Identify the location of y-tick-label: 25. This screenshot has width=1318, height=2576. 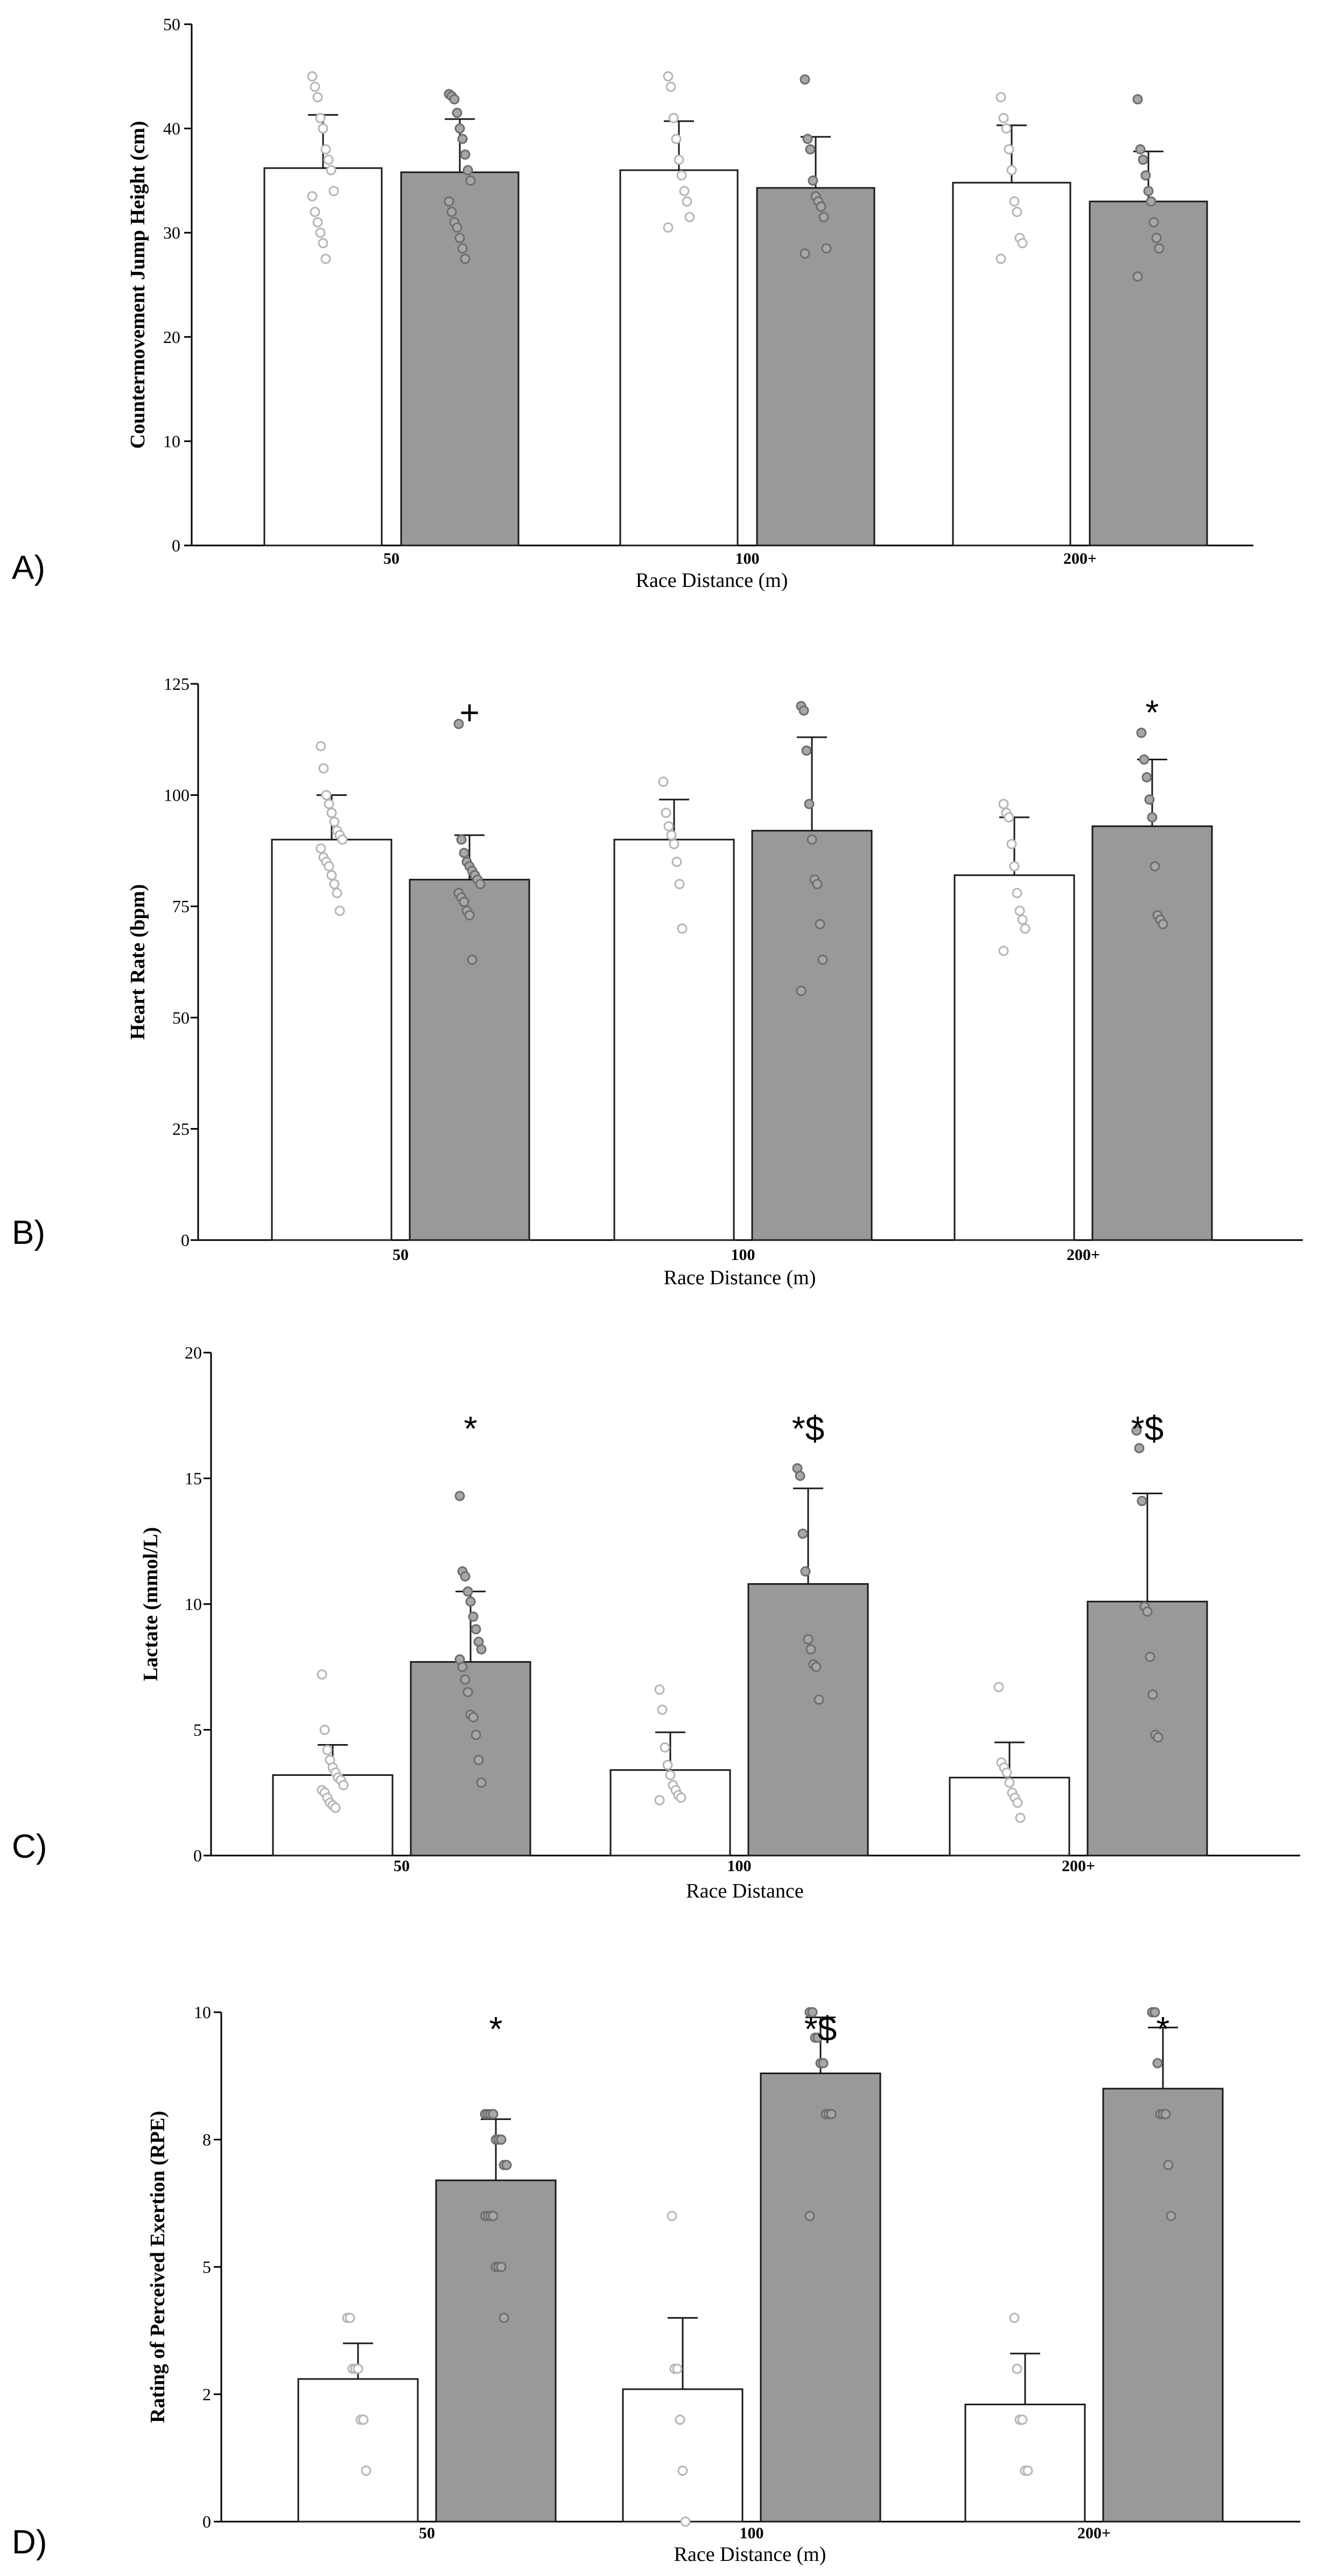
(181, 1128).